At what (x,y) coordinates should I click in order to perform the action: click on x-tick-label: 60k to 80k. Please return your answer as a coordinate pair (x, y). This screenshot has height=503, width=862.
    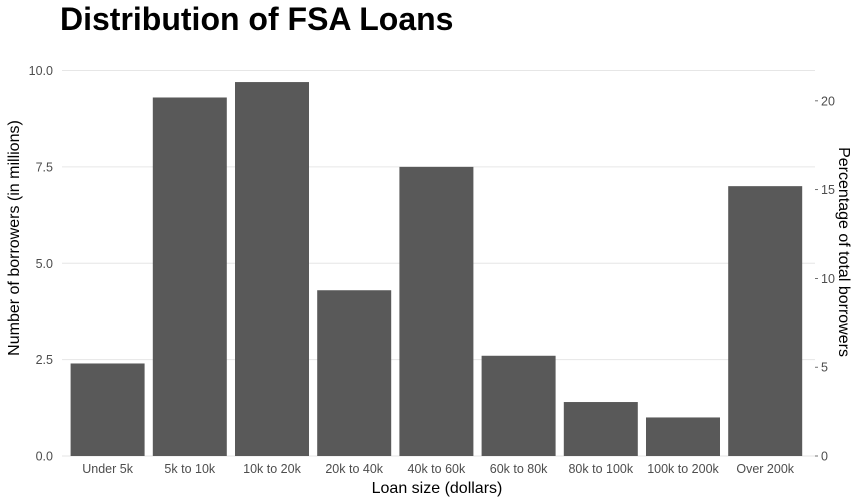
    Looking at the image, I should click on (519, 469).